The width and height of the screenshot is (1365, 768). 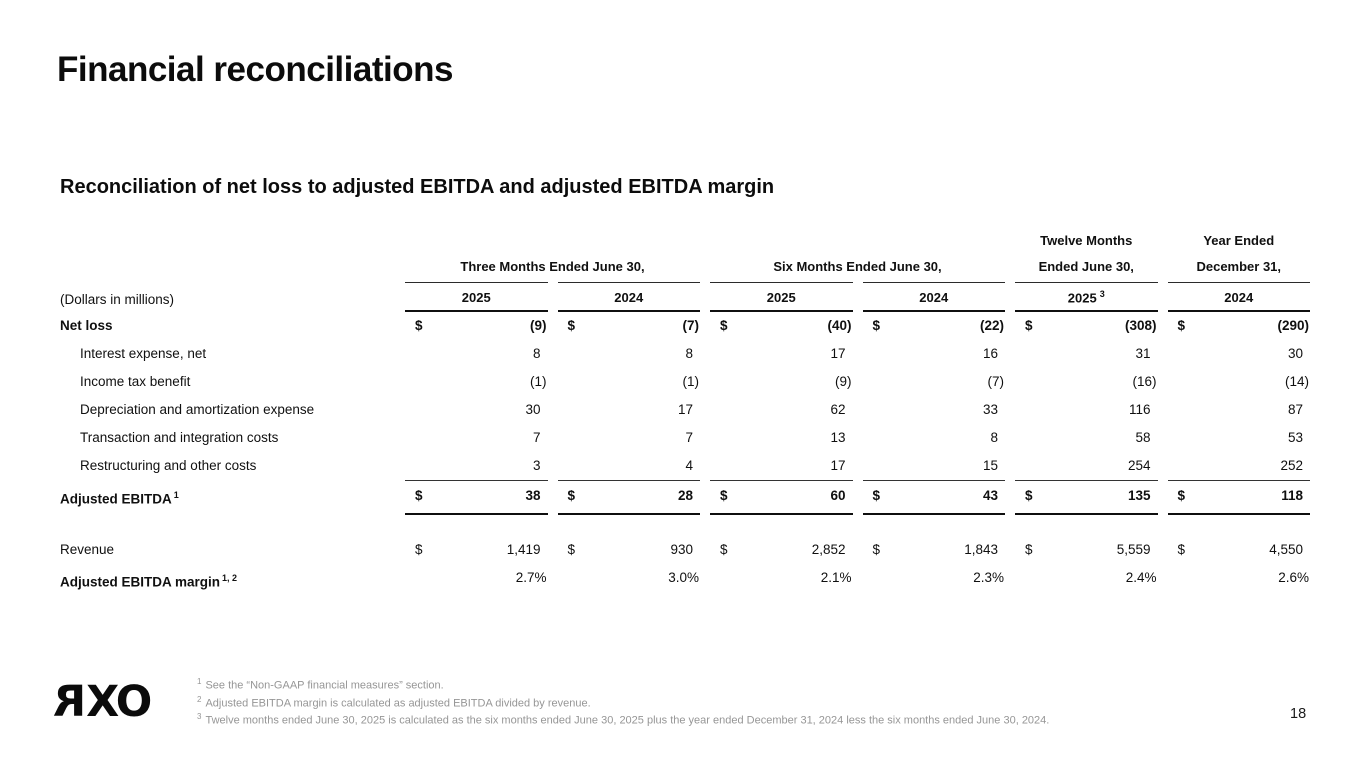 What do you see at coordinates (1238, 281) in the screenshot?
I see `column-group-rule` at bounding box center [1238, 281].